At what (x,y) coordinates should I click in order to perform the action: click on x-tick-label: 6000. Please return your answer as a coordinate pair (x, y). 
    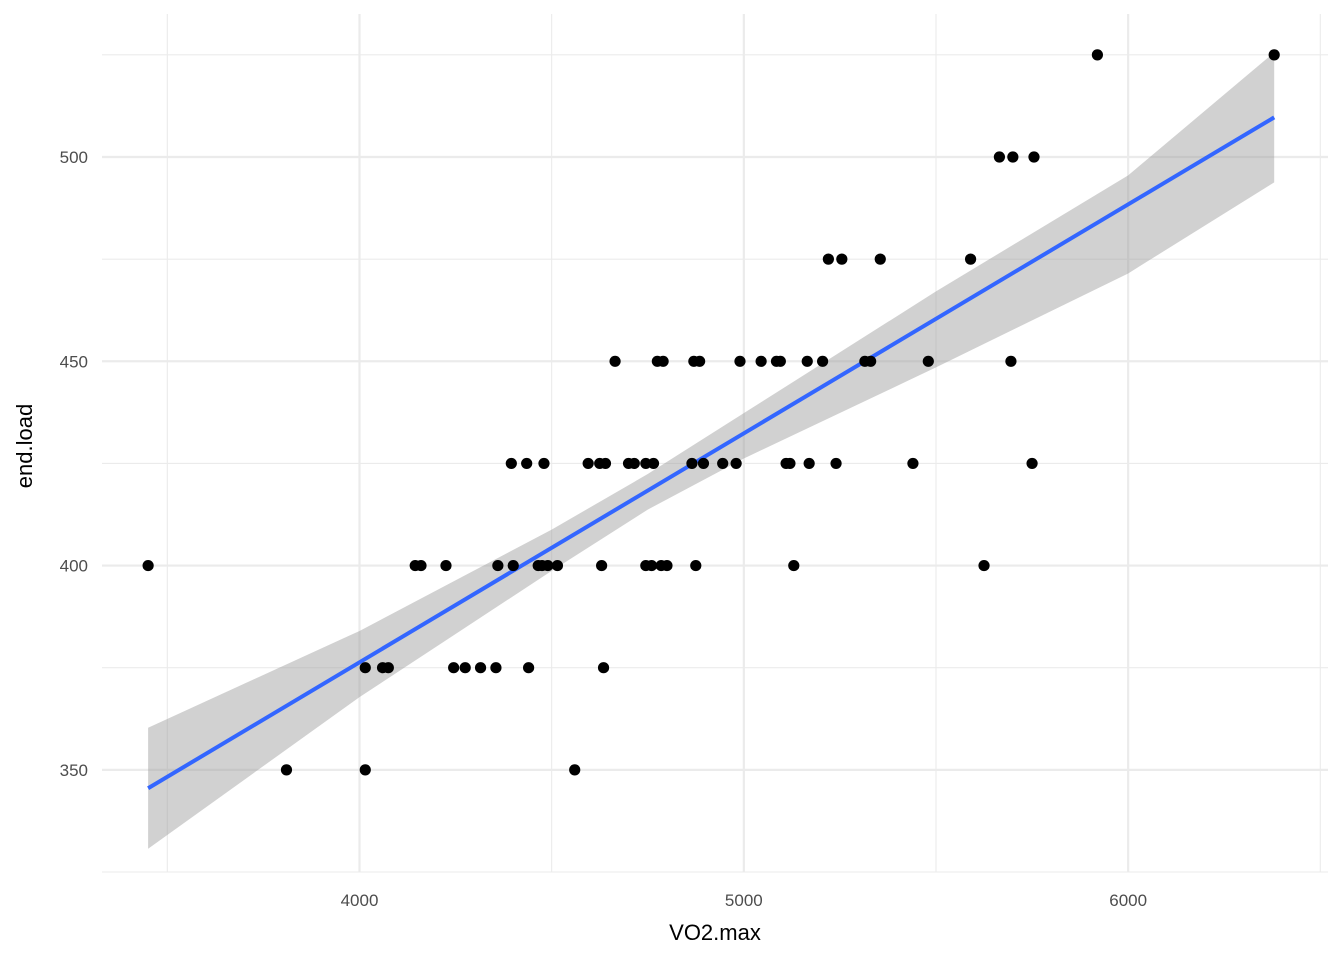
    Looking at the image, I should click on (1128, 900).